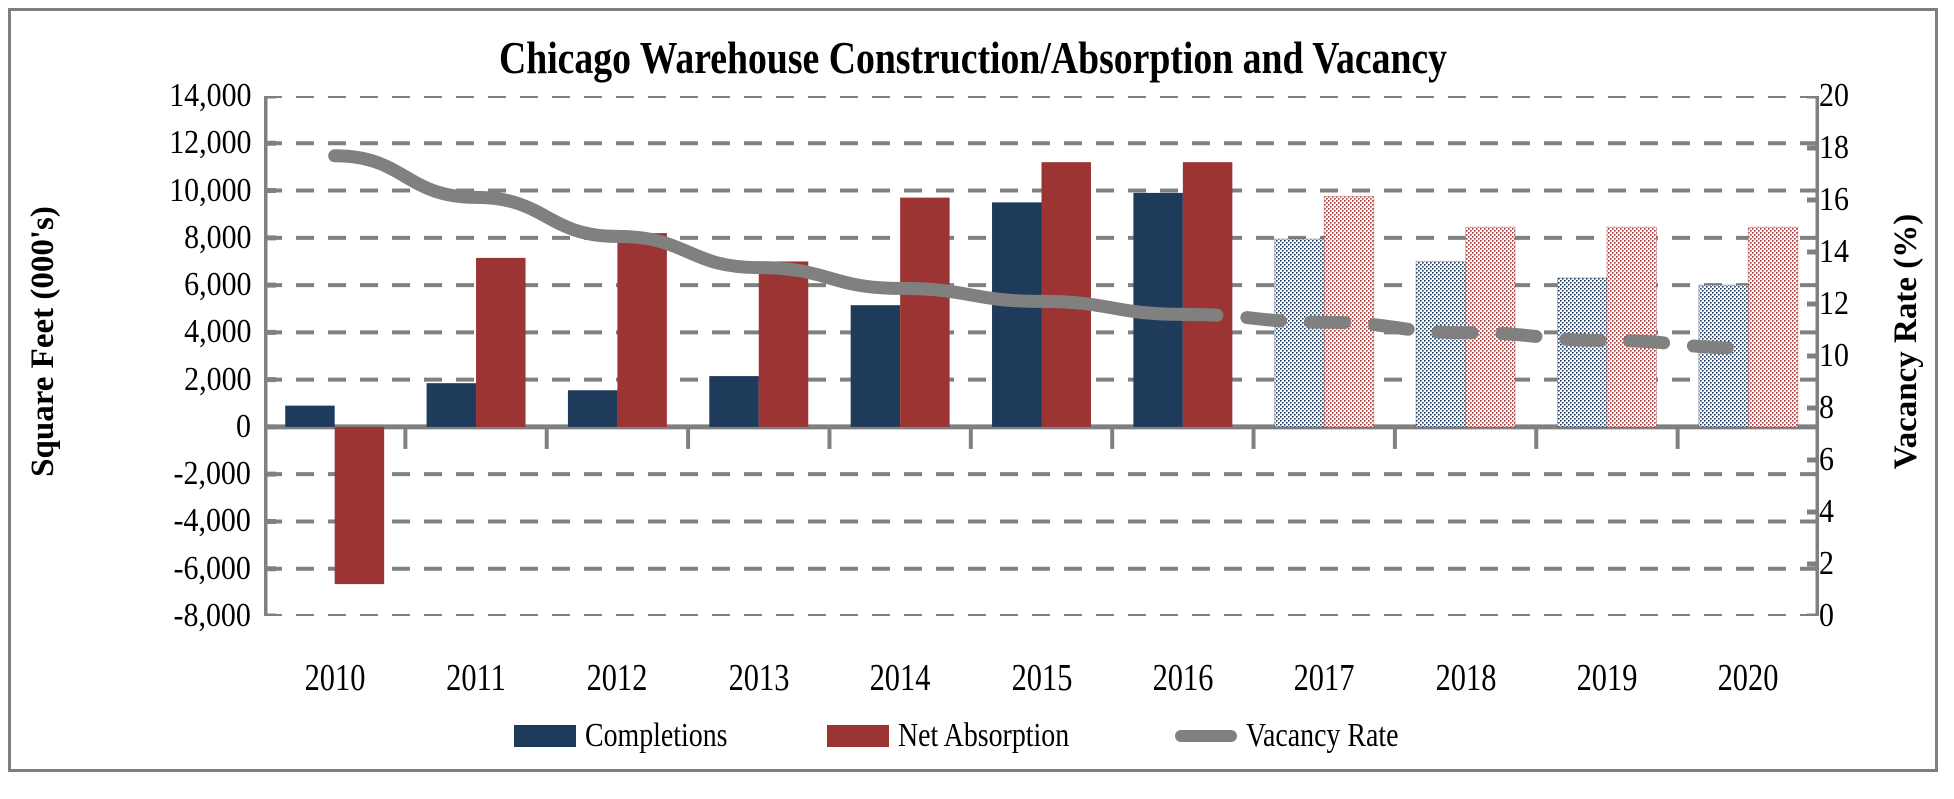 The width and height of the screenshot is (1954, 799). I want to click on y-axis-left-label-text: Square Feet (000's), so click(42, 341).